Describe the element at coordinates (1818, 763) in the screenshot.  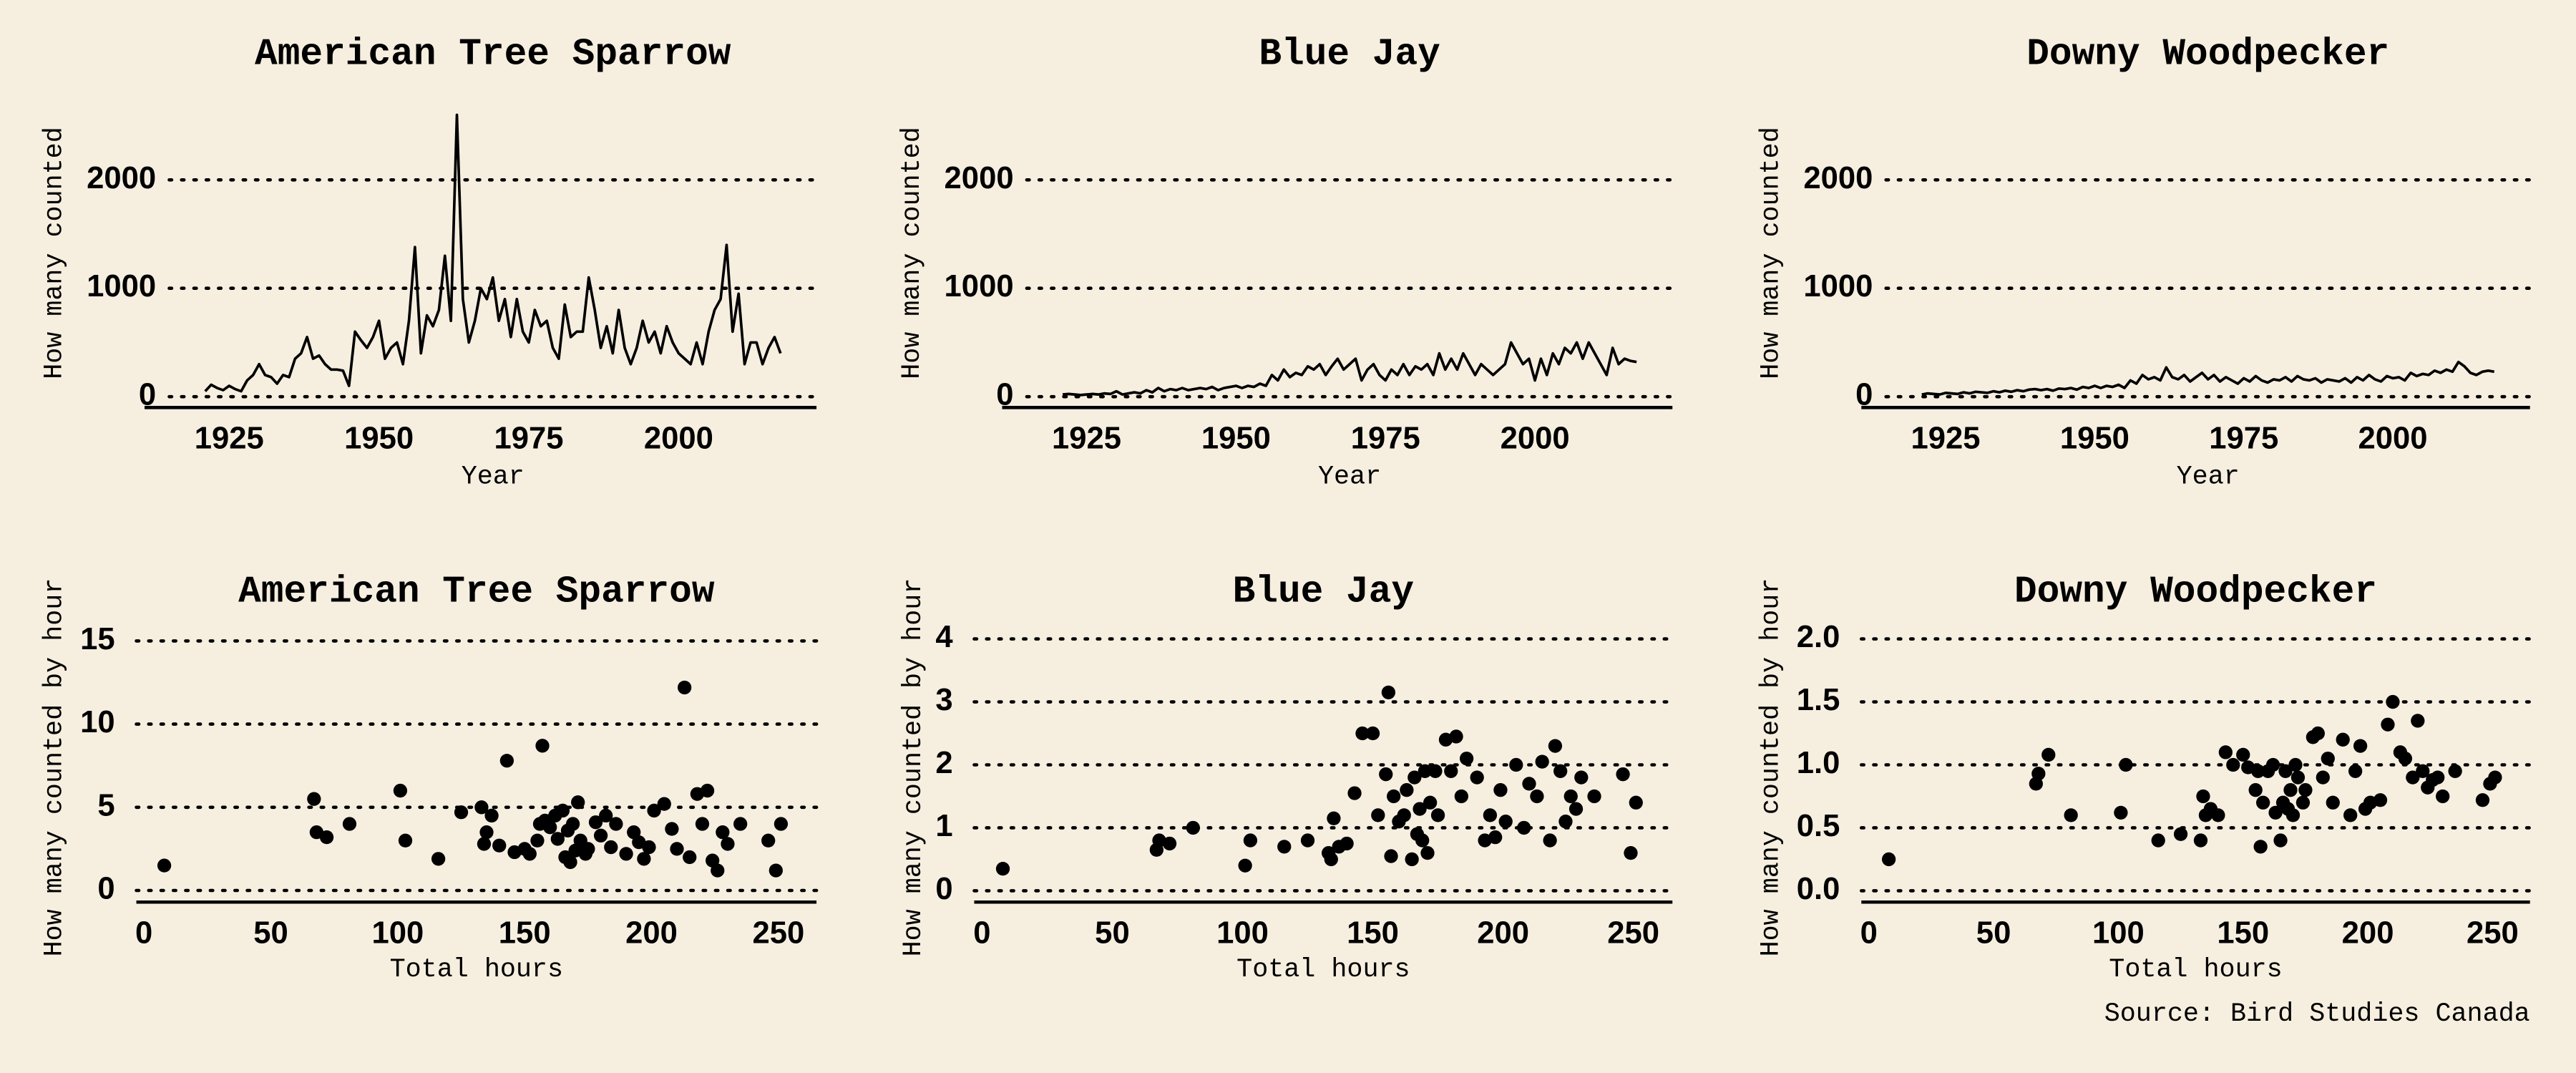
I see `y-tick-label: 1.0` at that location.